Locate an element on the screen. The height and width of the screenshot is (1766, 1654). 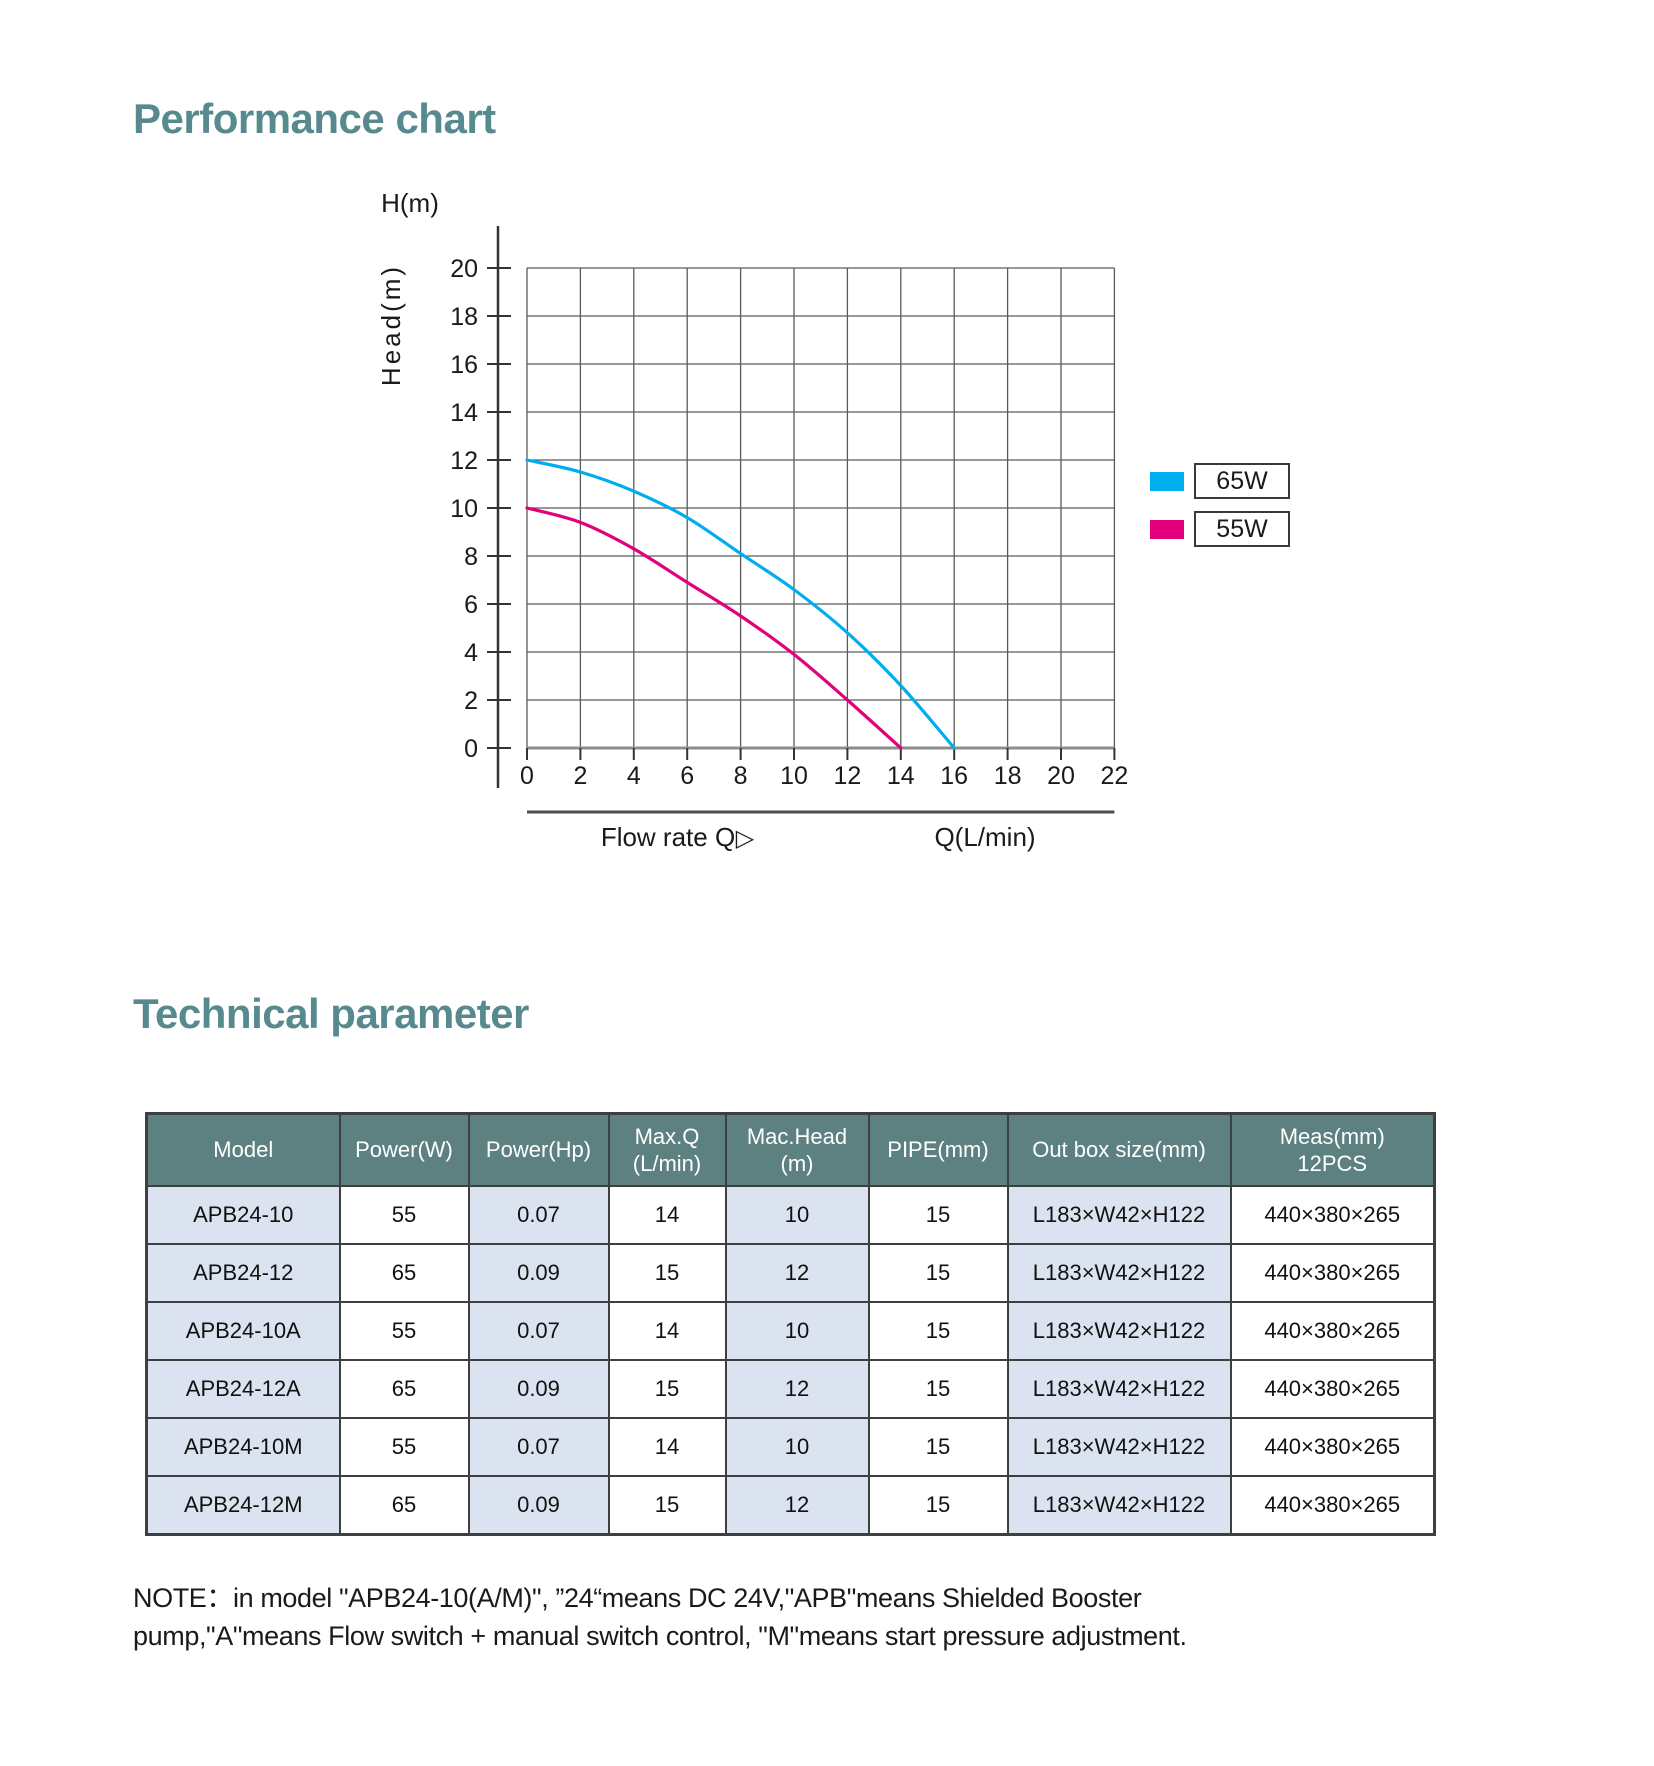
y-tick-label: 16 is located at coordinates (464, 365).